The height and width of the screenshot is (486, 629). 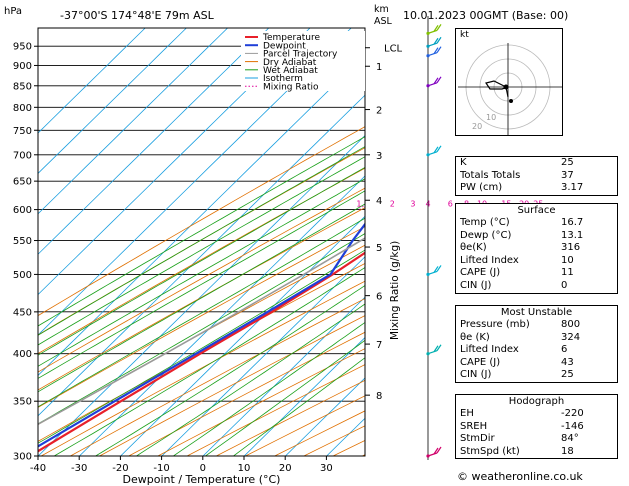 What do you see at coordinates (536, 350) in the screenshot?
I see `mu-row: Lifted Index 6` at bounding box center [536, 350].